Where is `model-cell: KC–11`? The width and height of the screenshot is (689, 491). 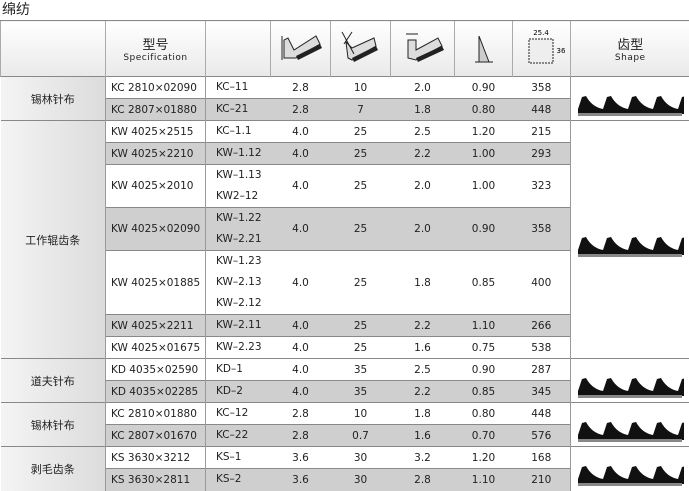 model-cell: KC–11 is located at coordinates (238, 87).